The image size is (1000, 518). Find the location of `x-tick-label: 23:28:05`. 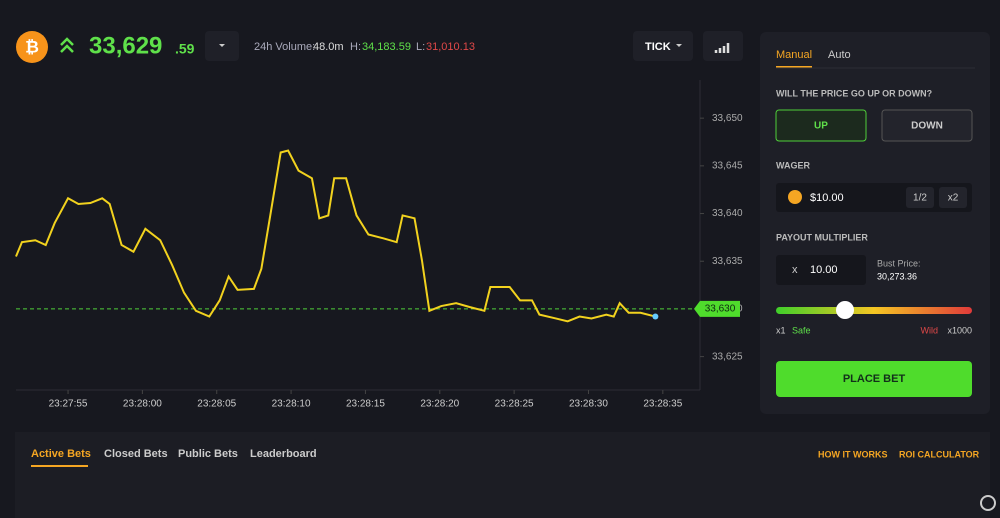

x-tick-label: 23:28:05 is located at coordinates (216, 404).